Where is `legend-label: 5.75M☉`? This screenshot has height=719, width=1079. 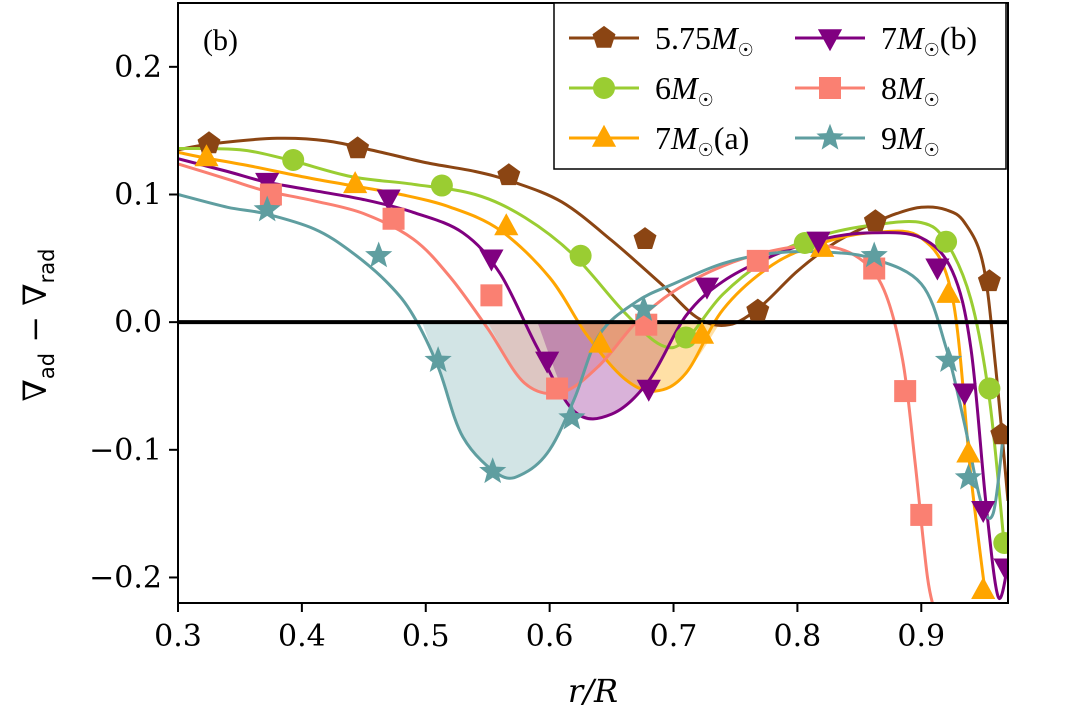
legend-label: 5.75M☉ is located at coordinates (704, 40).